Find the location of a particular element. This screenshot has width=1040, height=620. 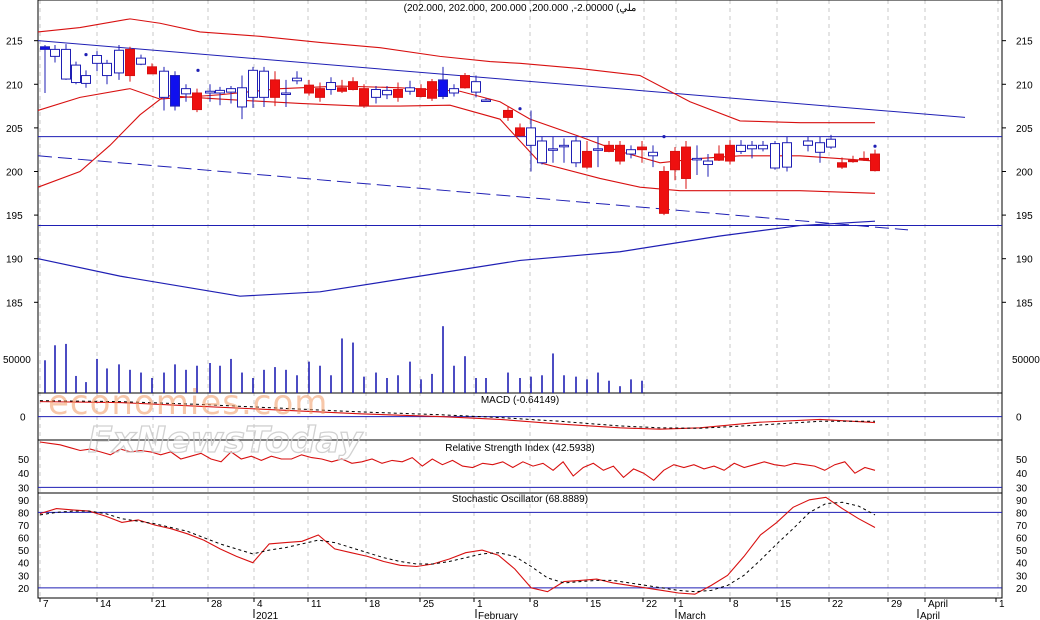

rsi-label-left-1: 40 is located at coordinates (24, 474).